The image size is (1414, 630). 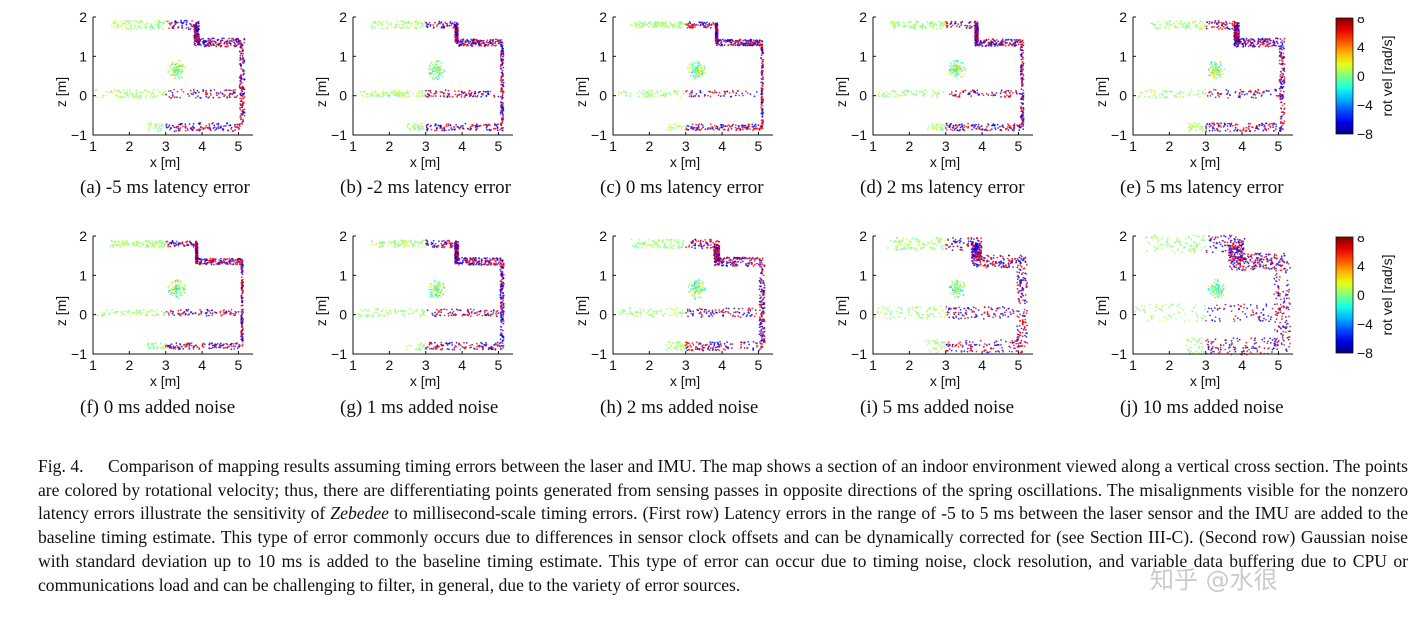 I want to click on y-axis-label: z [m], so click(x=581, y=92).